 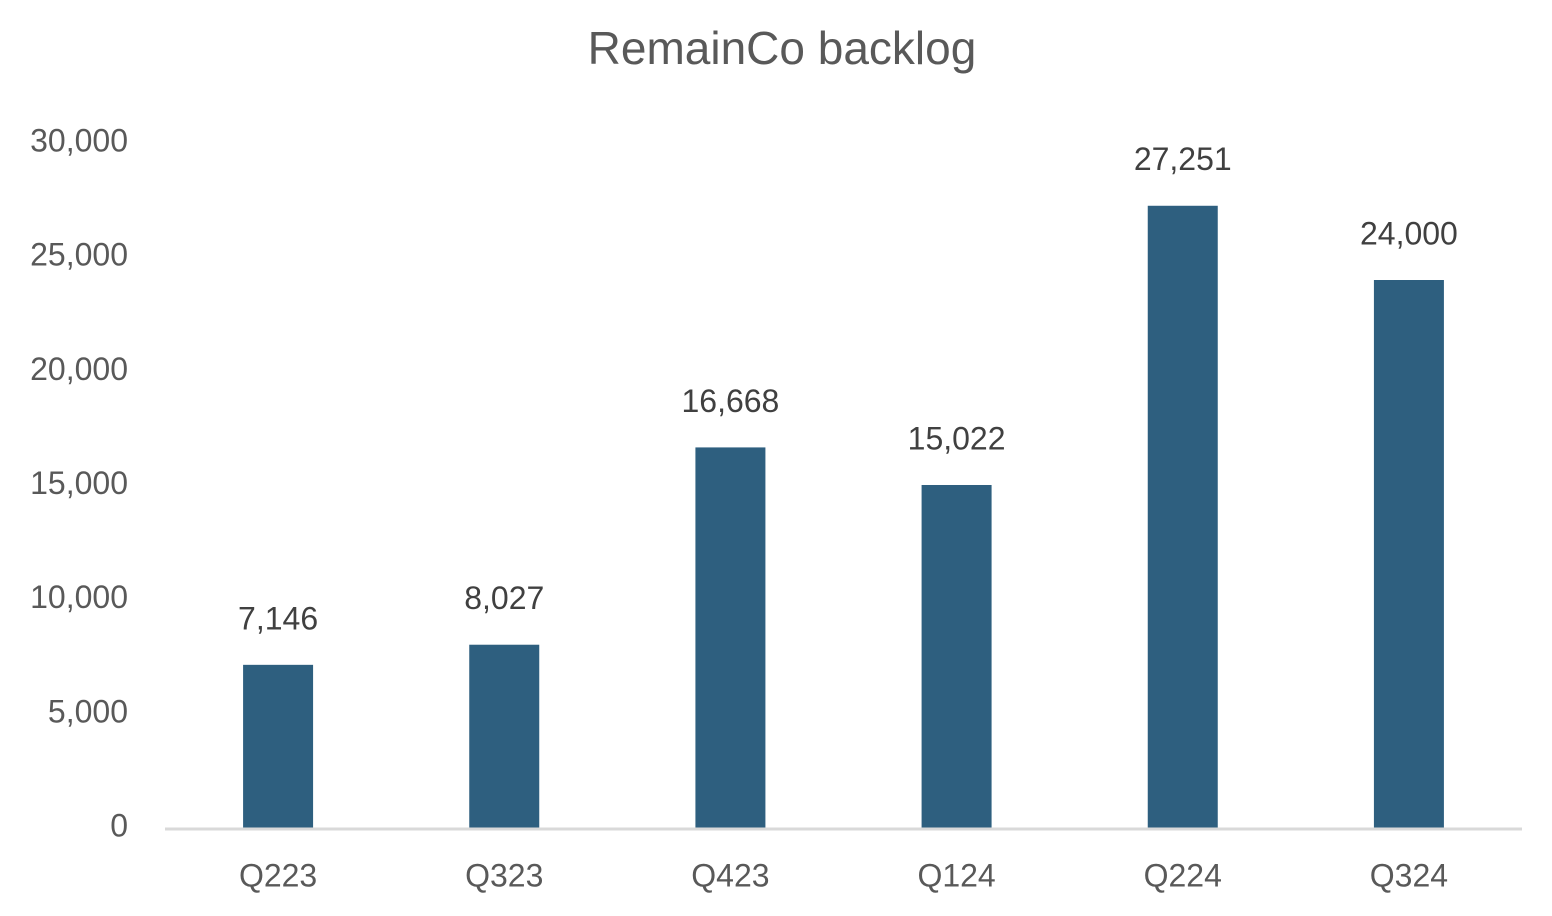 I want to click on x-tick-label: Q223, so click(x=278, y=875).